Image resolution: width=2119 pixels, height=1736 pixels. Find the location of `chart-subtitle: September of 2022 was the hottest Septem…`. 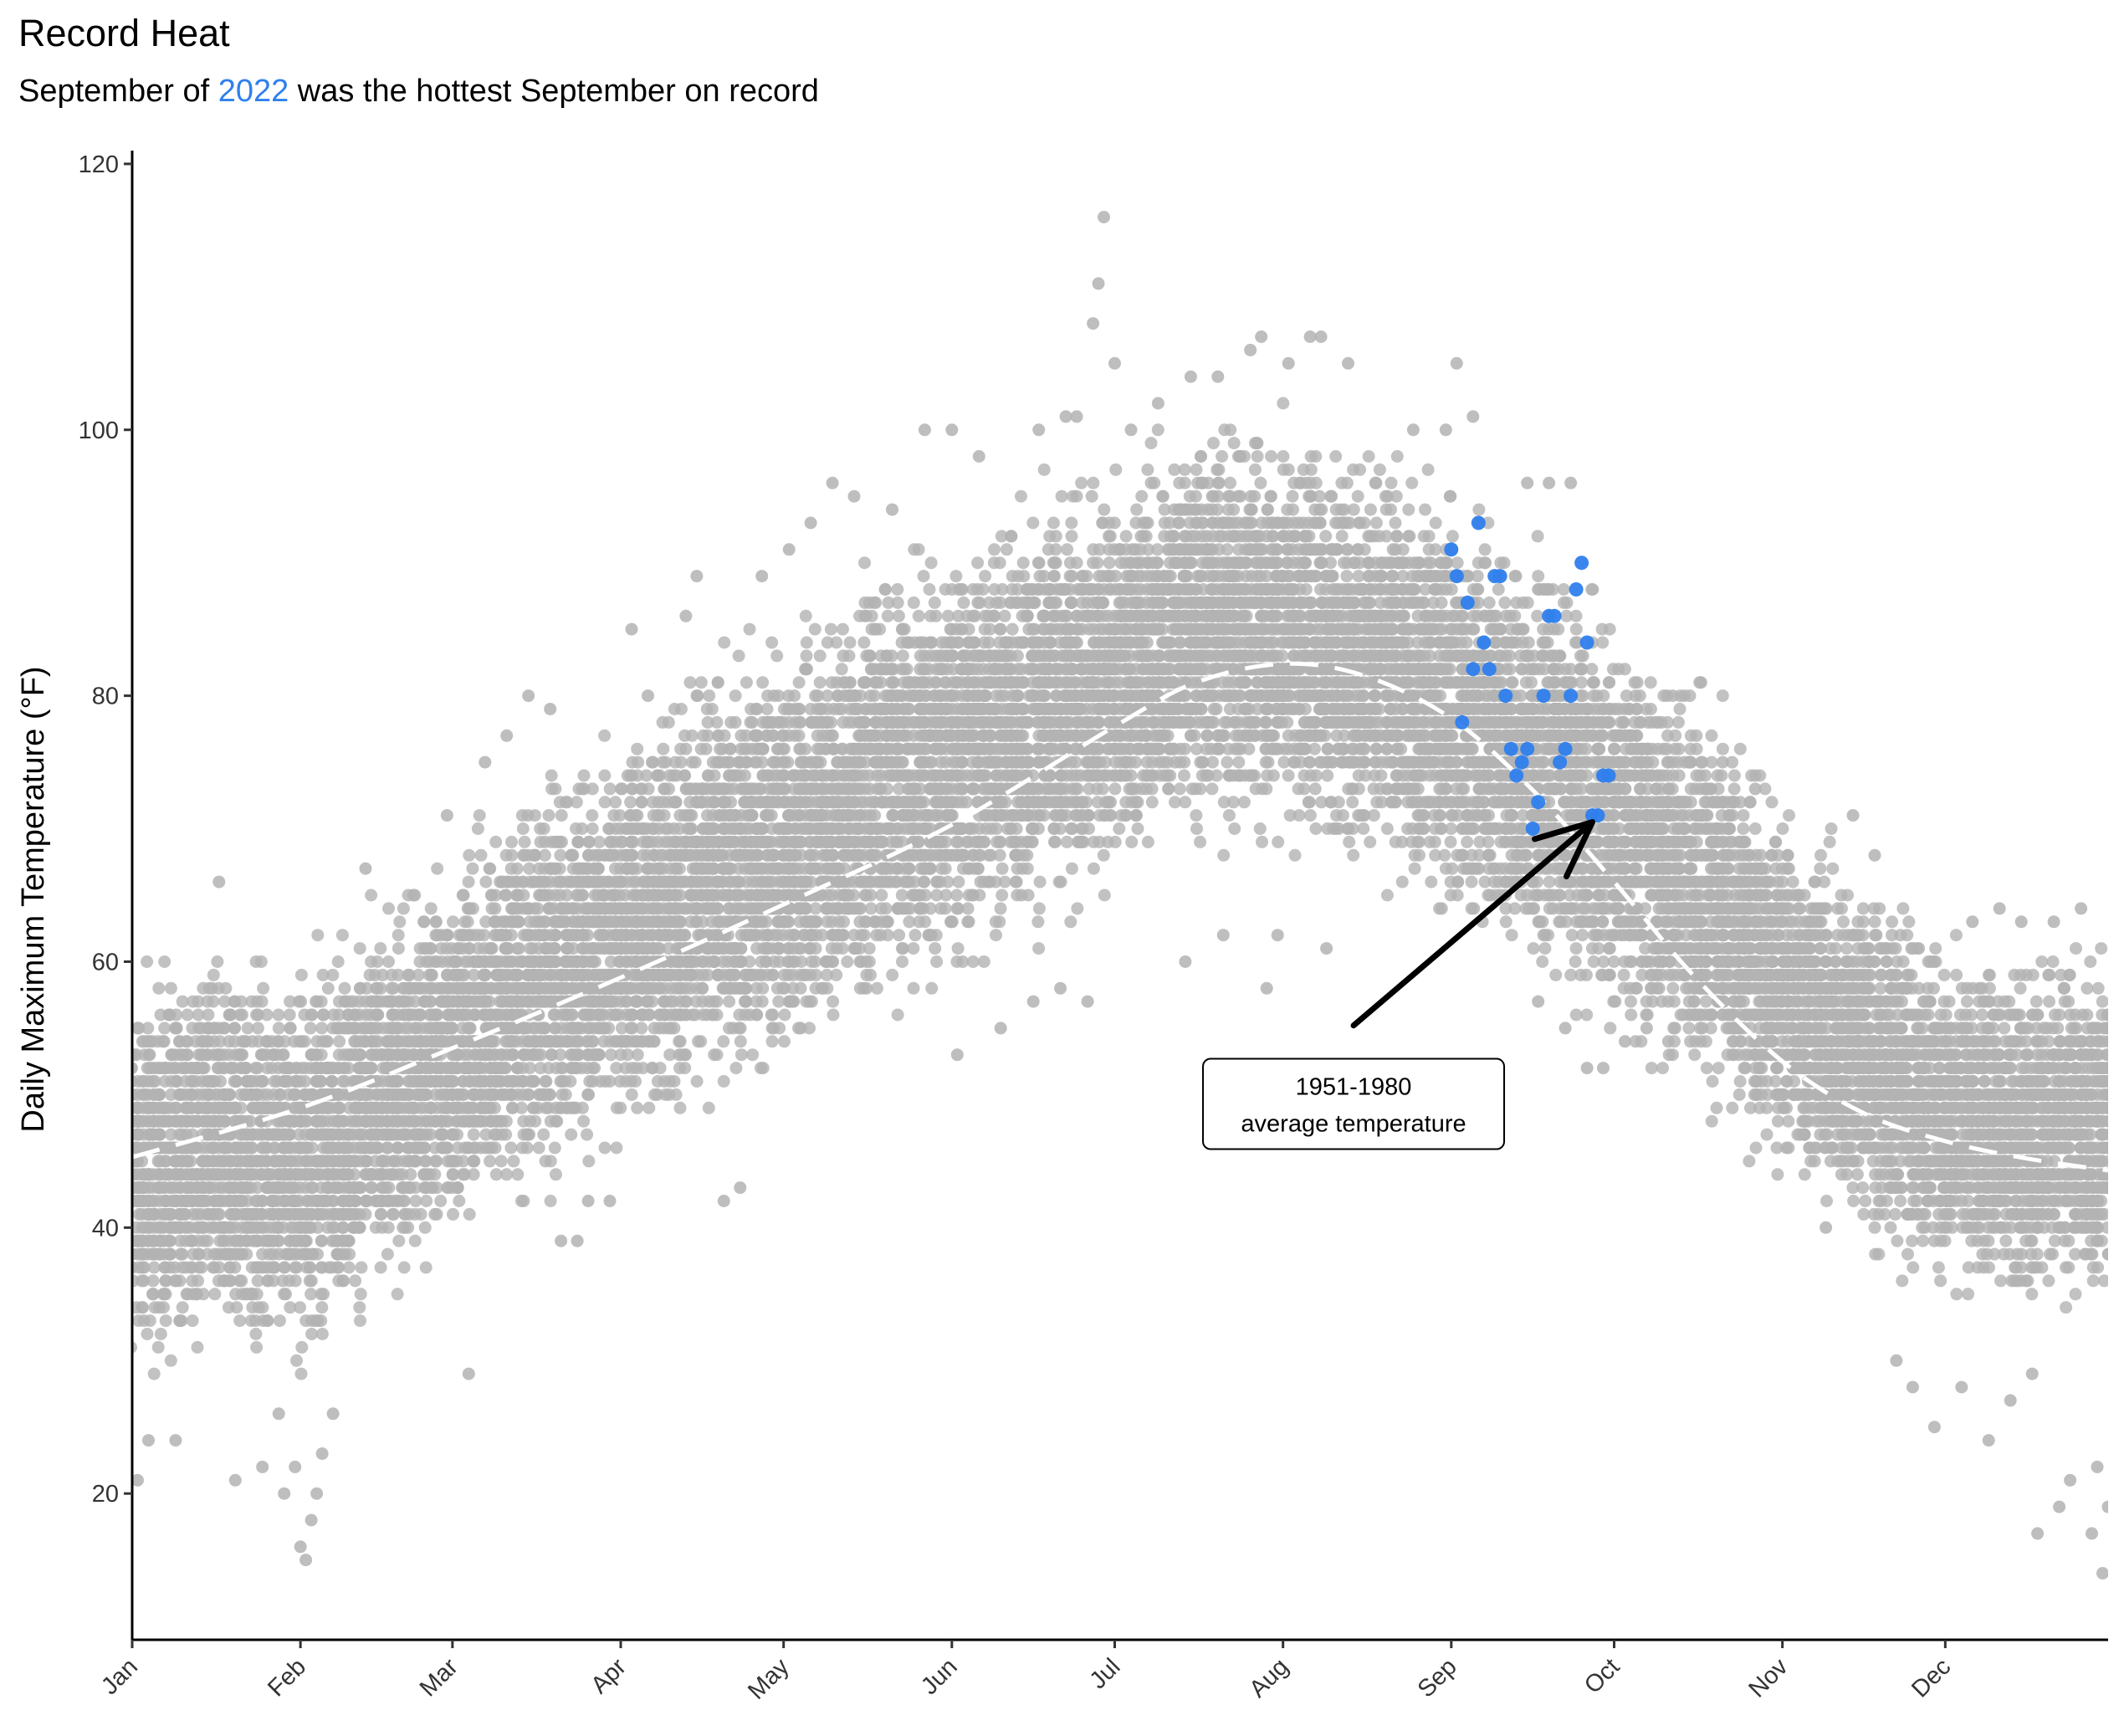

chart-subtitle: September of 2022 was the hottest Septem… is located at coordinates (418, 92).